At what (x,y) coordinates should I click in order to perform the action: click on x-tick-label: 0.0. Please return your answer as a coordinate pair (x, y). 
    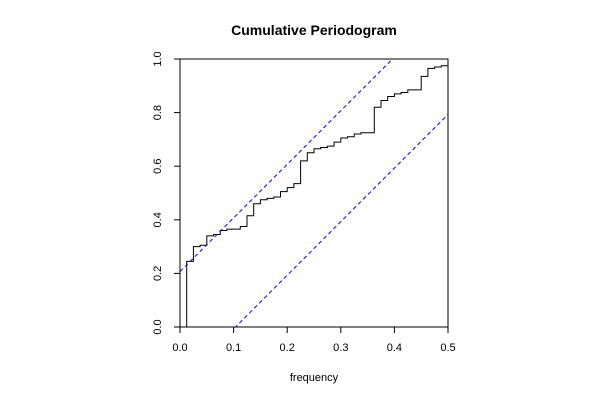
    Looking at the image, I should click on (179, 348).